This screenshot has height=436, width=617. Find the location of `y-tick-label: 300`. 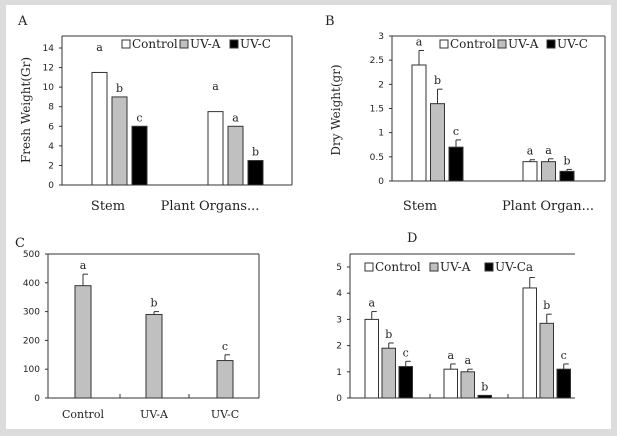

y-tick-label: 300 is located at coordinates (31, 313).